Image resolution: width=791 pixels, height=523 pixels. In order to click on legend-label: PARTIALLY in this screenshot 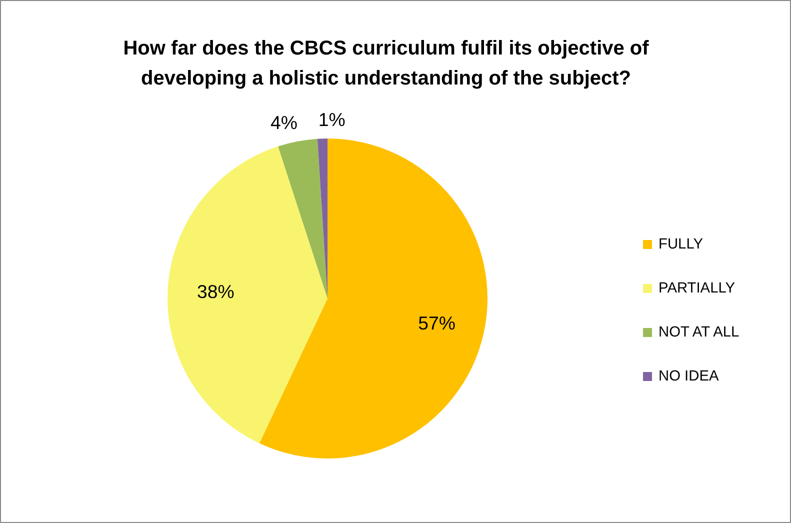, I will do `click(697, 288)`.